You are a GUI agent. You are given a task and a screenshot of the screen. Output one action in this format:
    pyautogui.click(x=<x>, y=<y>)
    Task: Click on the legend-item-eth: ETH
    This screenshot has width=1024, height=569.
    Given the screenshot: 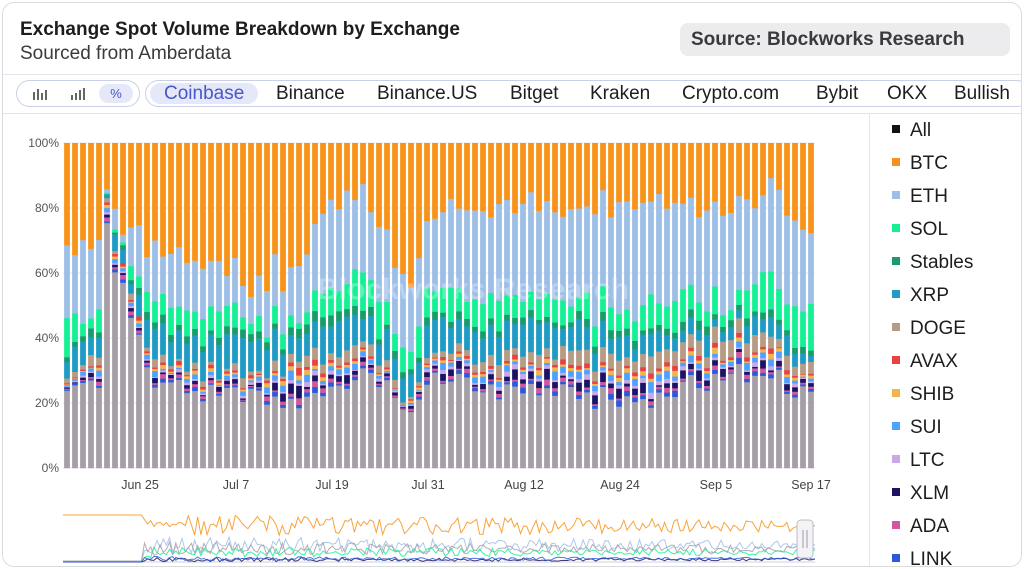 What is the action you would take?
    pyautogui.click(x=920, y=197)
    